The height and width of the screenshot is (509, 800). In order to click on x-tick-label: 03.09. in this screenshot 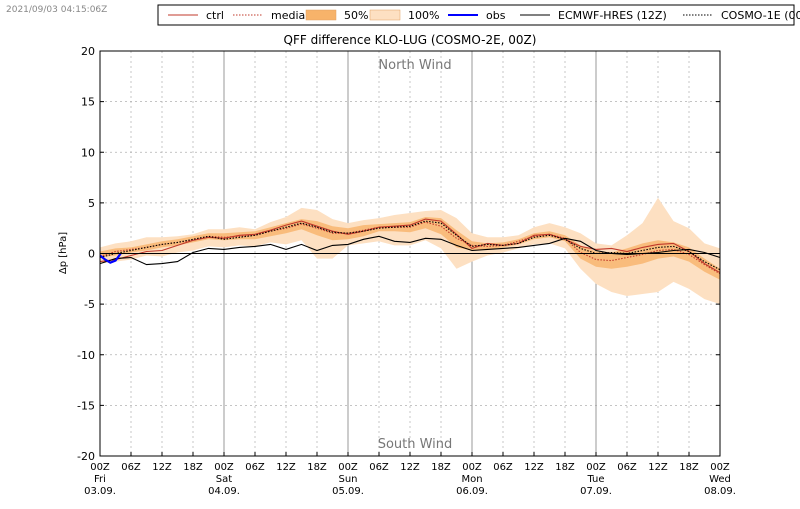, I will do `click(100, 491)`.